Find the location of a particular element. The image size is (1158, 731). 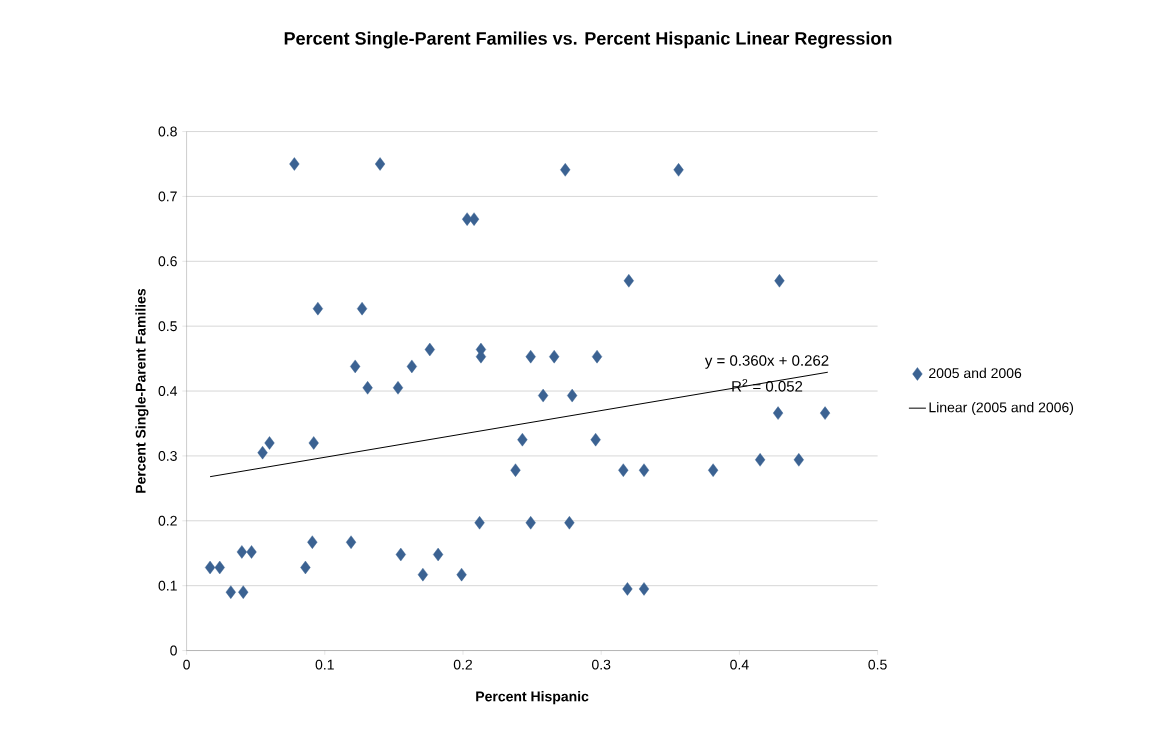

y-tick-label: 0.4 is located at coordinates (168, 391).